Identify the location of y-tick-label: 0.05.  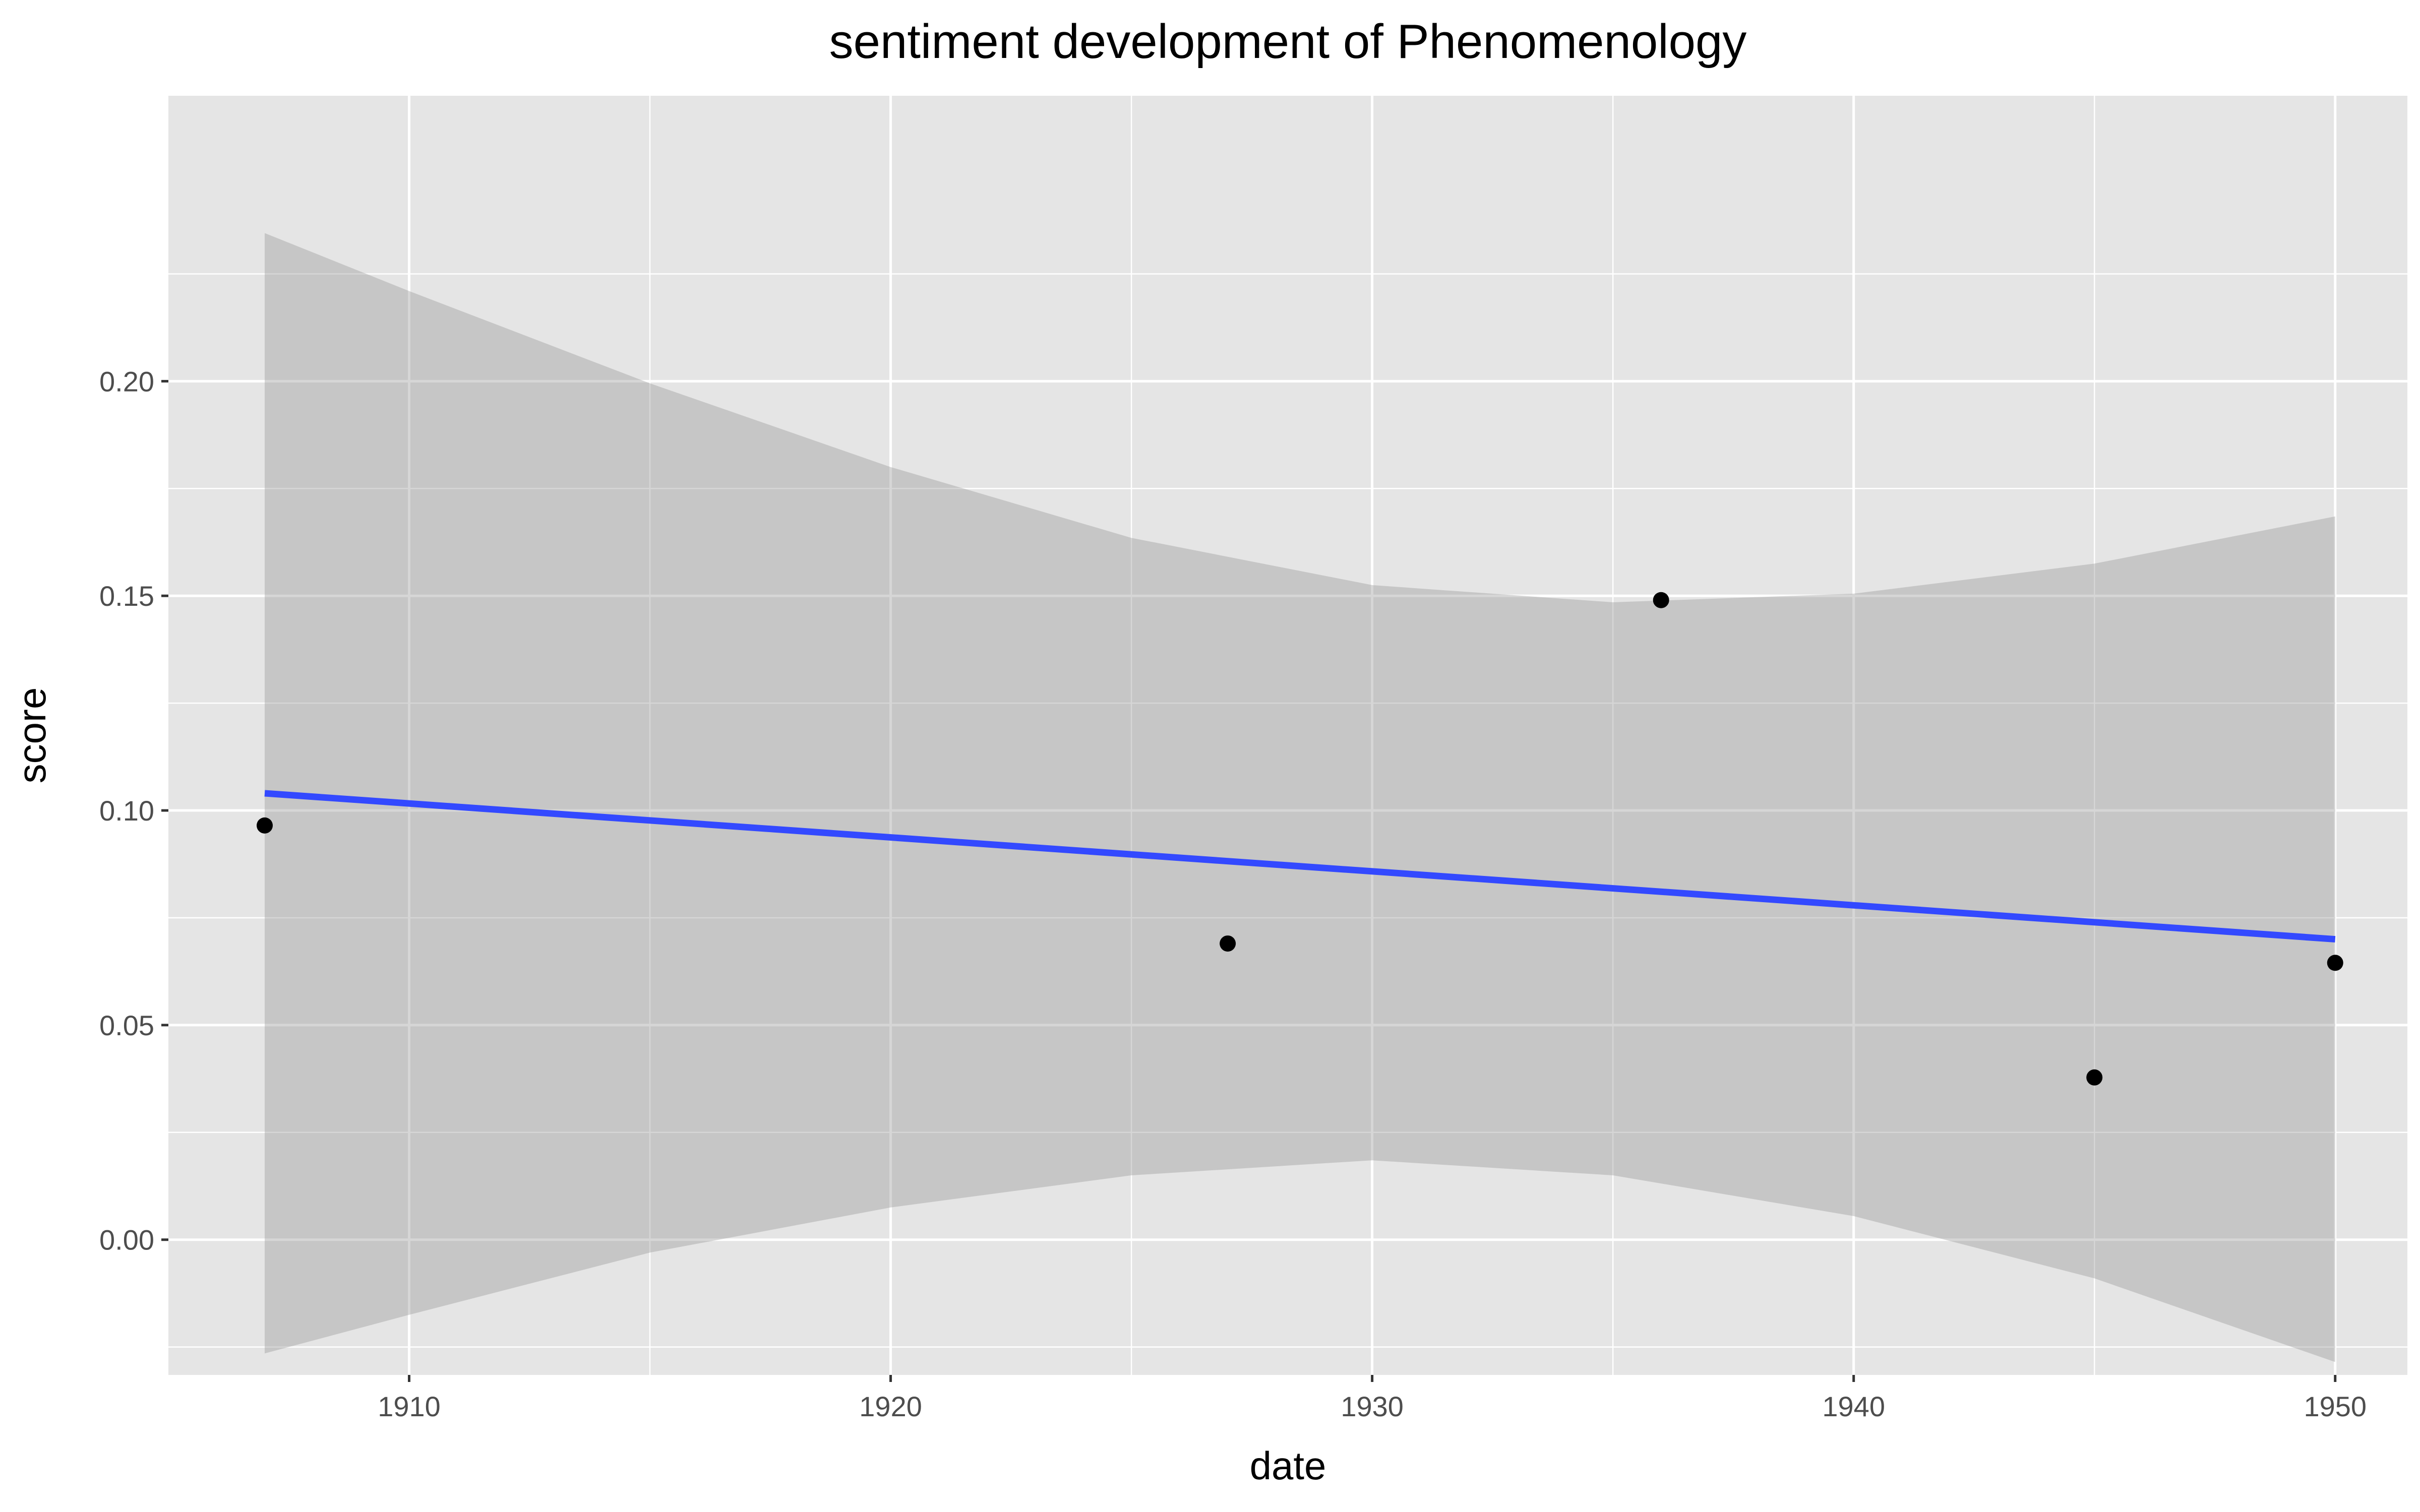
(126, 1025).